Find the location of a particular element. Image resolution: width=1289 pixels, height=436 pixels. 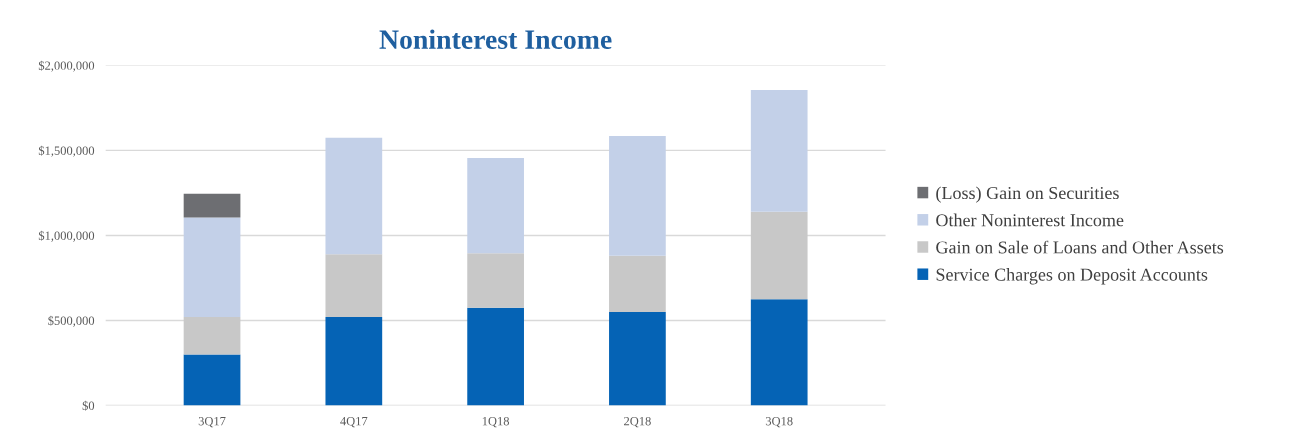

y-tick-label: $1,000,000 is located at coordinates (66, 236).